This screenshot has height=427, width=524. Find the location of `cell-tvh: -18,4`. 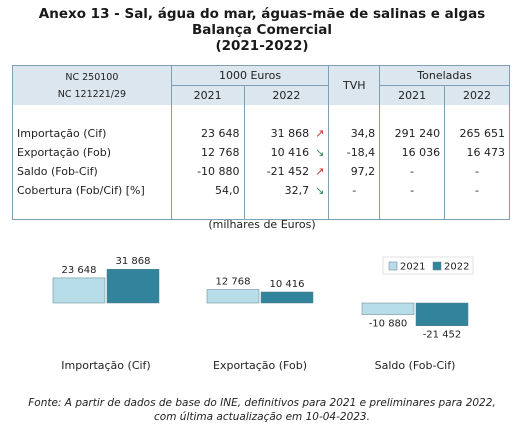

cell-tvh: -18,4 is located at coordinates (354, 152).